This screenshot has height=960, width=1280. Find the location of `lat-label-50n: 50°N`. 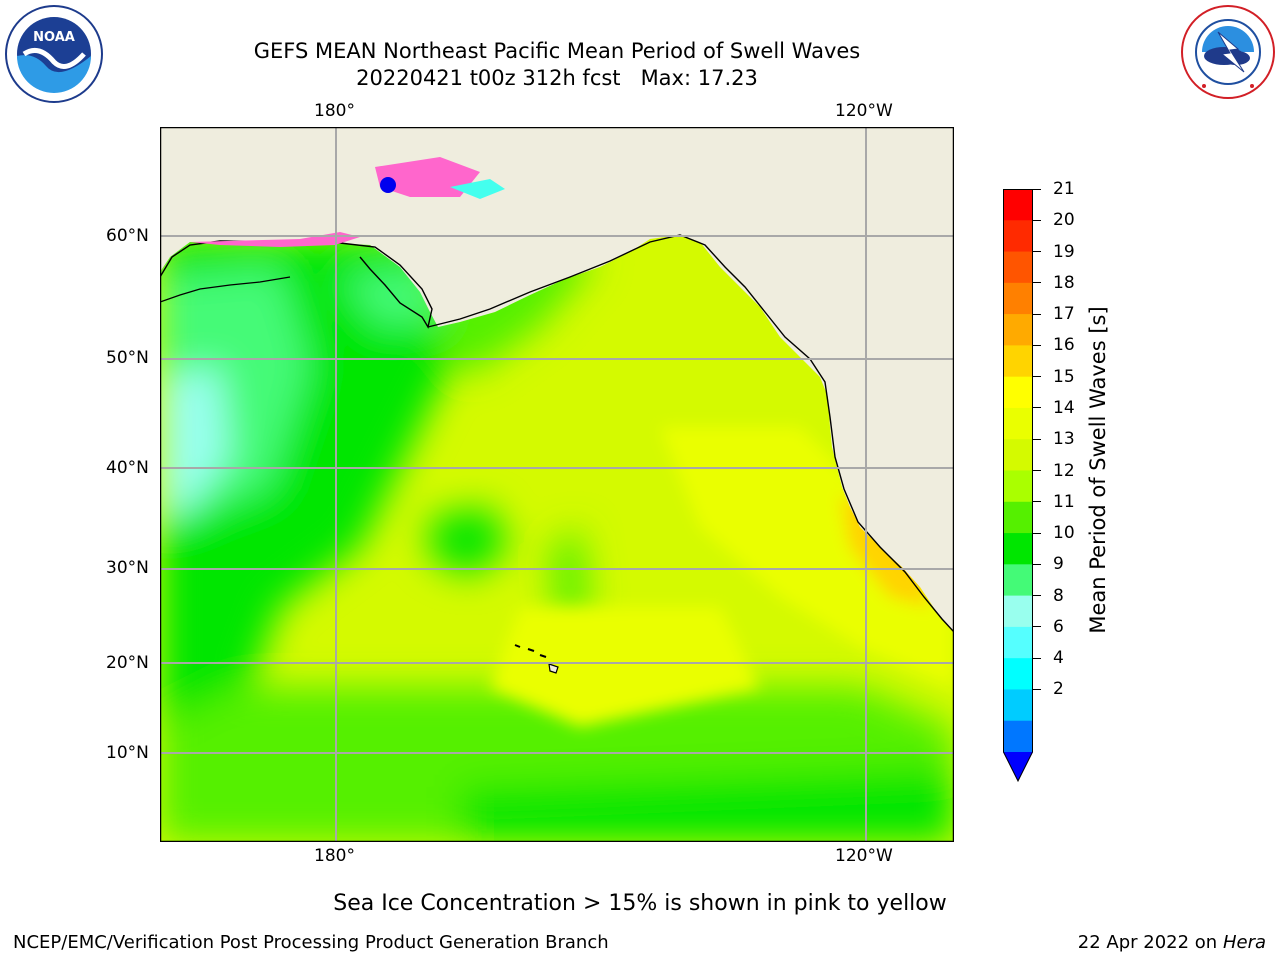

lat-label-50n: 50°N is located at coordinates (127, 358).